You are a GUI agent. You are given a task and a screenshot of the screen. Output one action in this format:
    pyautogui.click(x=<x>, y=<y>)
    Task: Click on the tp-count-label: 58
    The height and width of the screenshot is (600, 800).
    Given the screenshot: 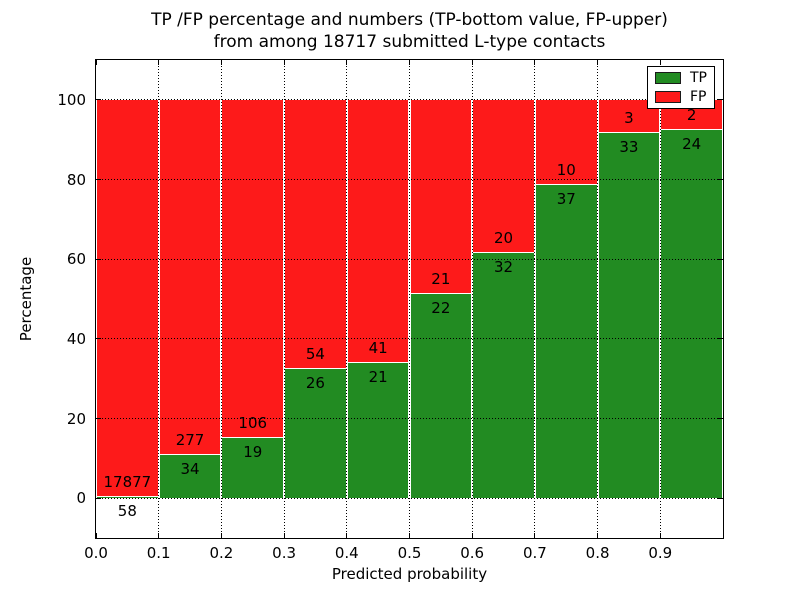 What is the action you would take?
    pyautogui.click(x=127, y=510)
    